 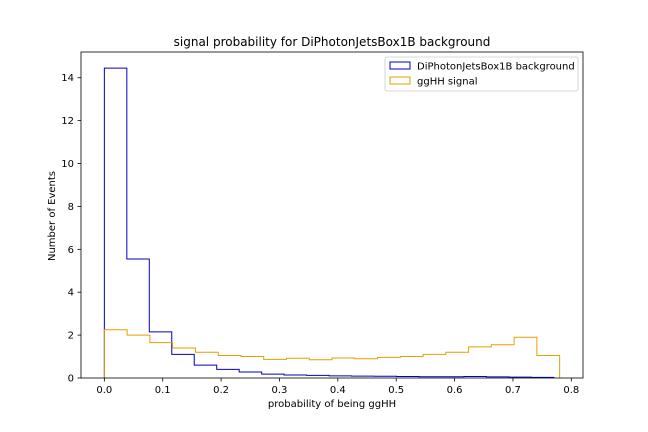 What do you see at coordinates (280, 390) in the screenshot?
I see `x-tick-label: 0.3` at bounding box center [280, 390].